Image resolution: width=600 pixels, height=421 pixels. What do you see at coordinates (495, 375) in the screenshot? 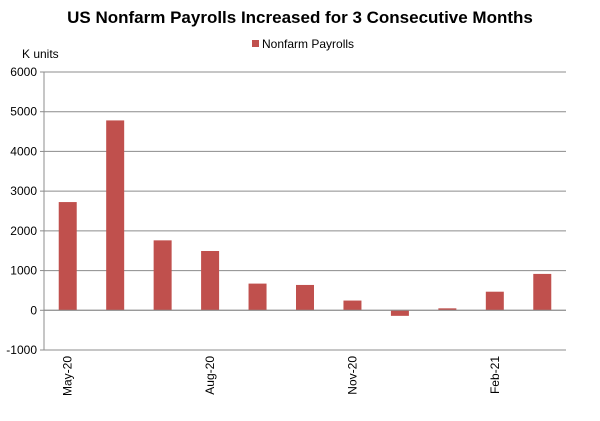
I see `x-tick-label: Feb-21` at bounding box center [495, 375].